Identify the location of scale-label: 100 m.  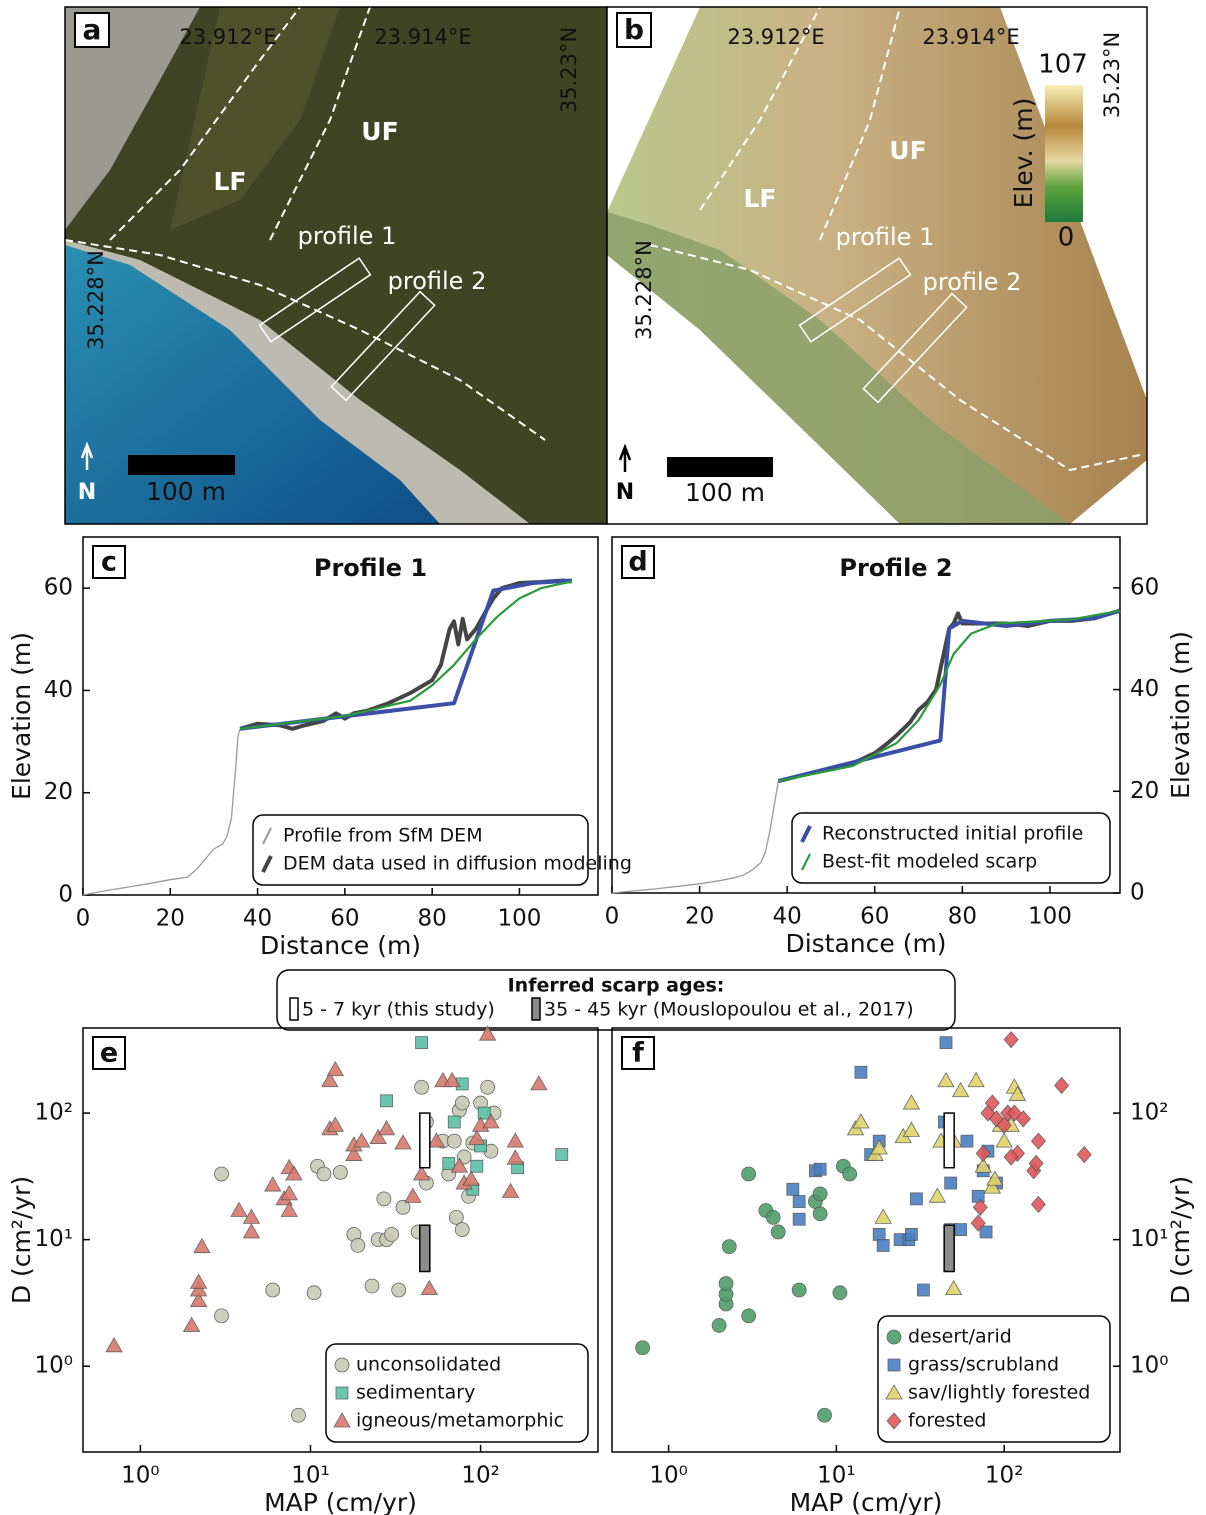
(186, 491).